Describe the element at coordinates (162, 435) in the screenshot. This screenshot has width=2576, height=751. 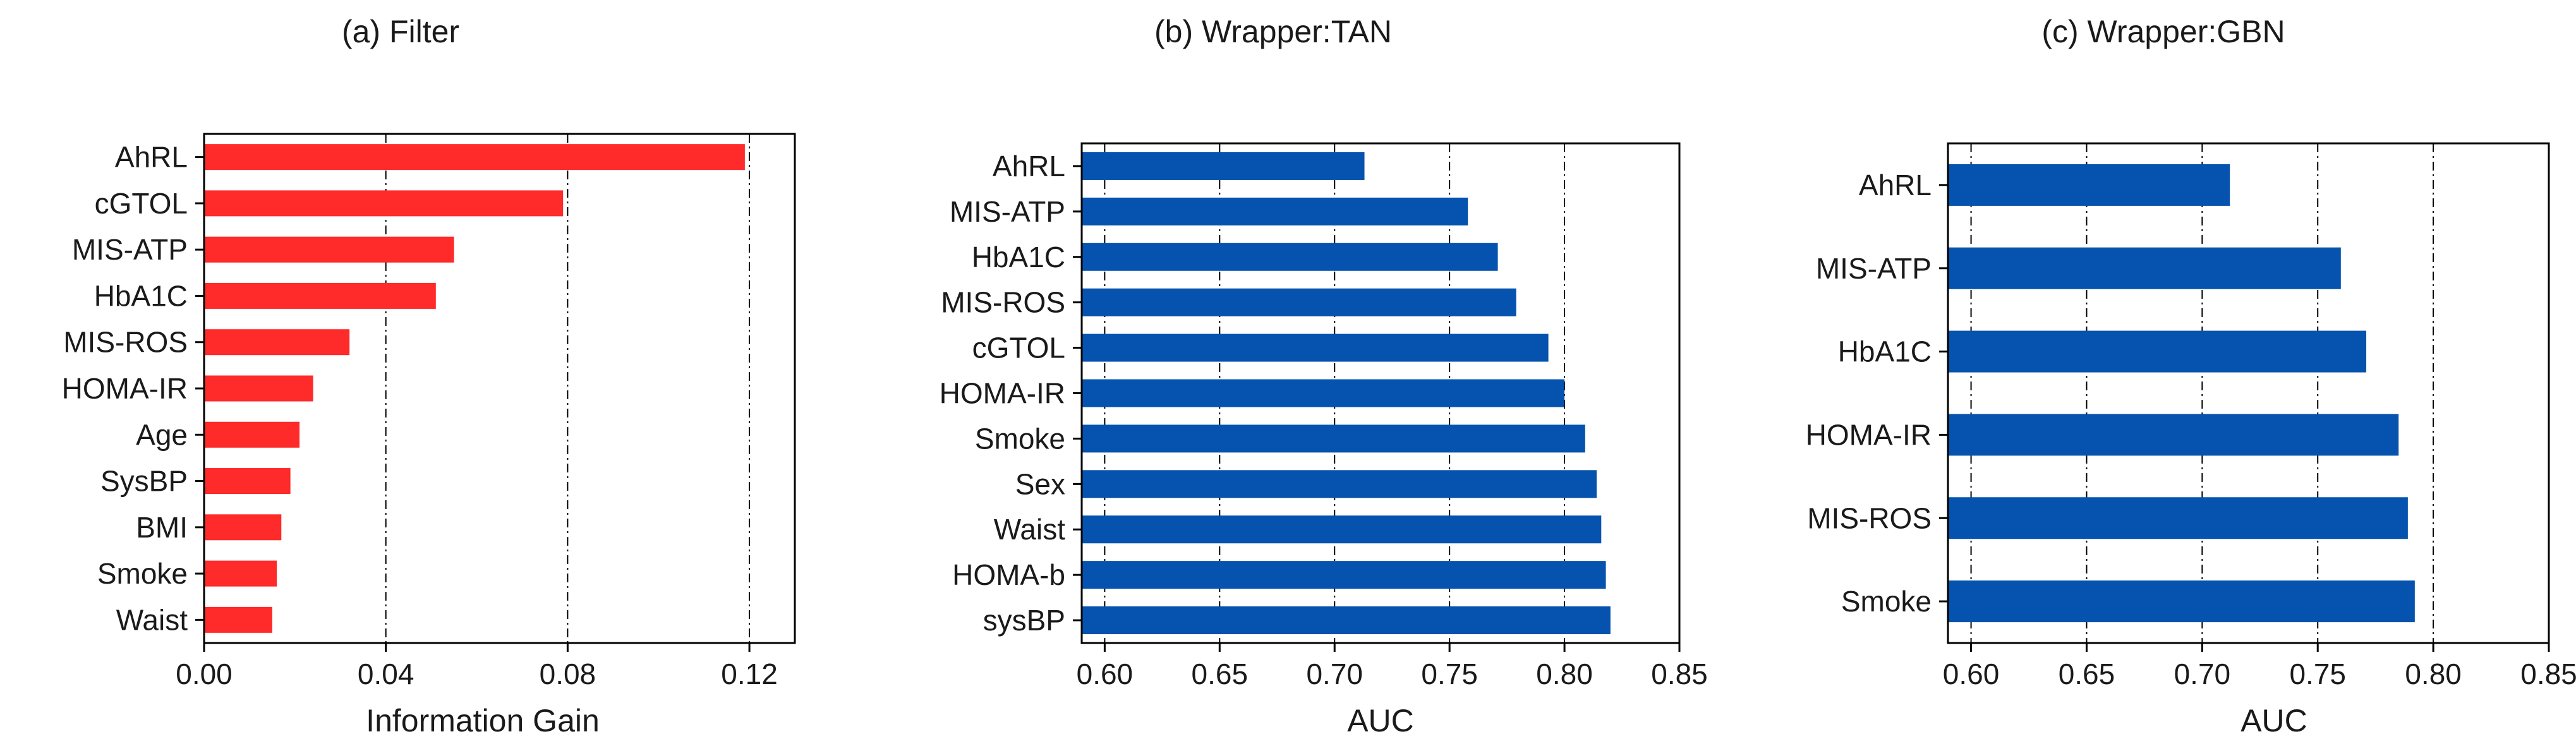
I see `category-label: Age` at that location.